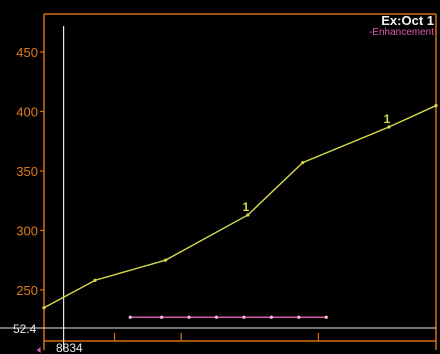 The height and width of the screenshot is (354, 440). What do you see at coordinates (27, 52) in the screenshot?
I see `y-tick-label-450: 450` at bounding box center [27, 52].